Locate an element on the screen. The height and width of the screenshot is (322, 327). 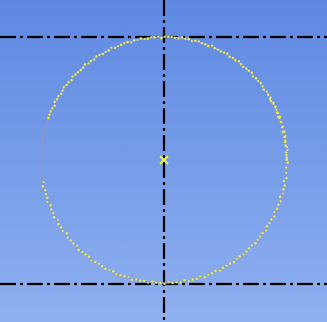
circle-center-point is located at coordinates (164, 160).